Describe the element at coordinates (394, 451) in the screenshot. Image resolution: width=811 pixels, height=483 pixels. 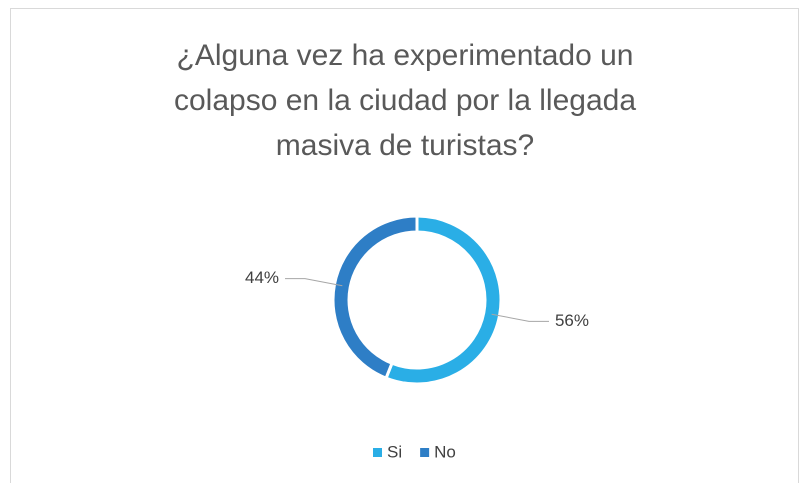
I see `legend-label: Si` at that location.